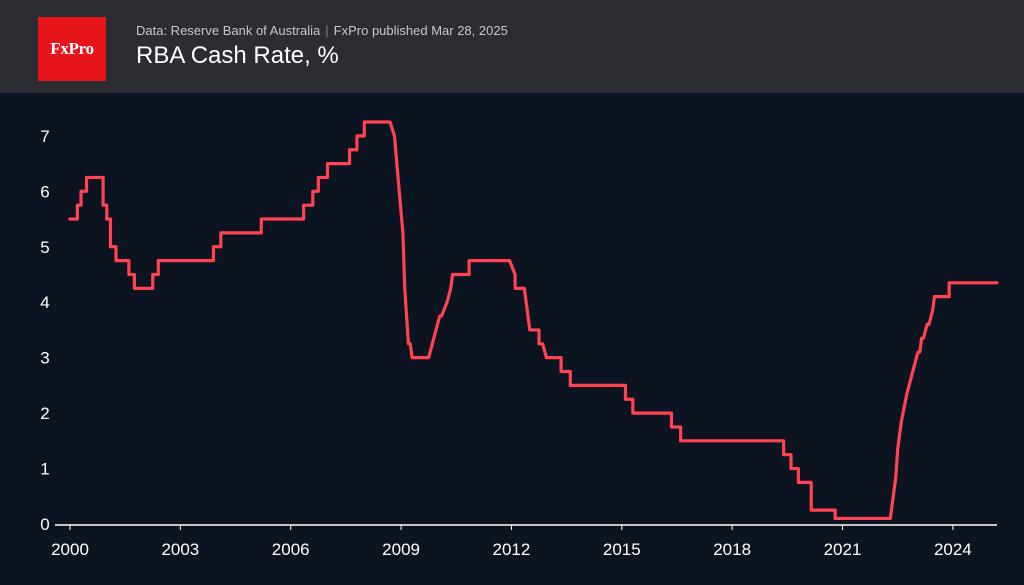 The image size is (1024, 585). What do you see at coordinates (44, 358) in the screenshot?
I see `y-tick-label: 3` at bounding box center [44, 358].